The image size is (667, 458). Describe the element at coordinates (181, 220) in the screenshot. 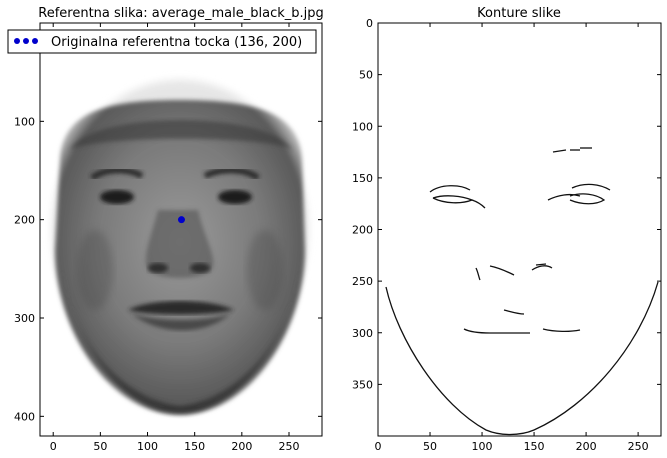

I see `reference-point-marker` at that location.